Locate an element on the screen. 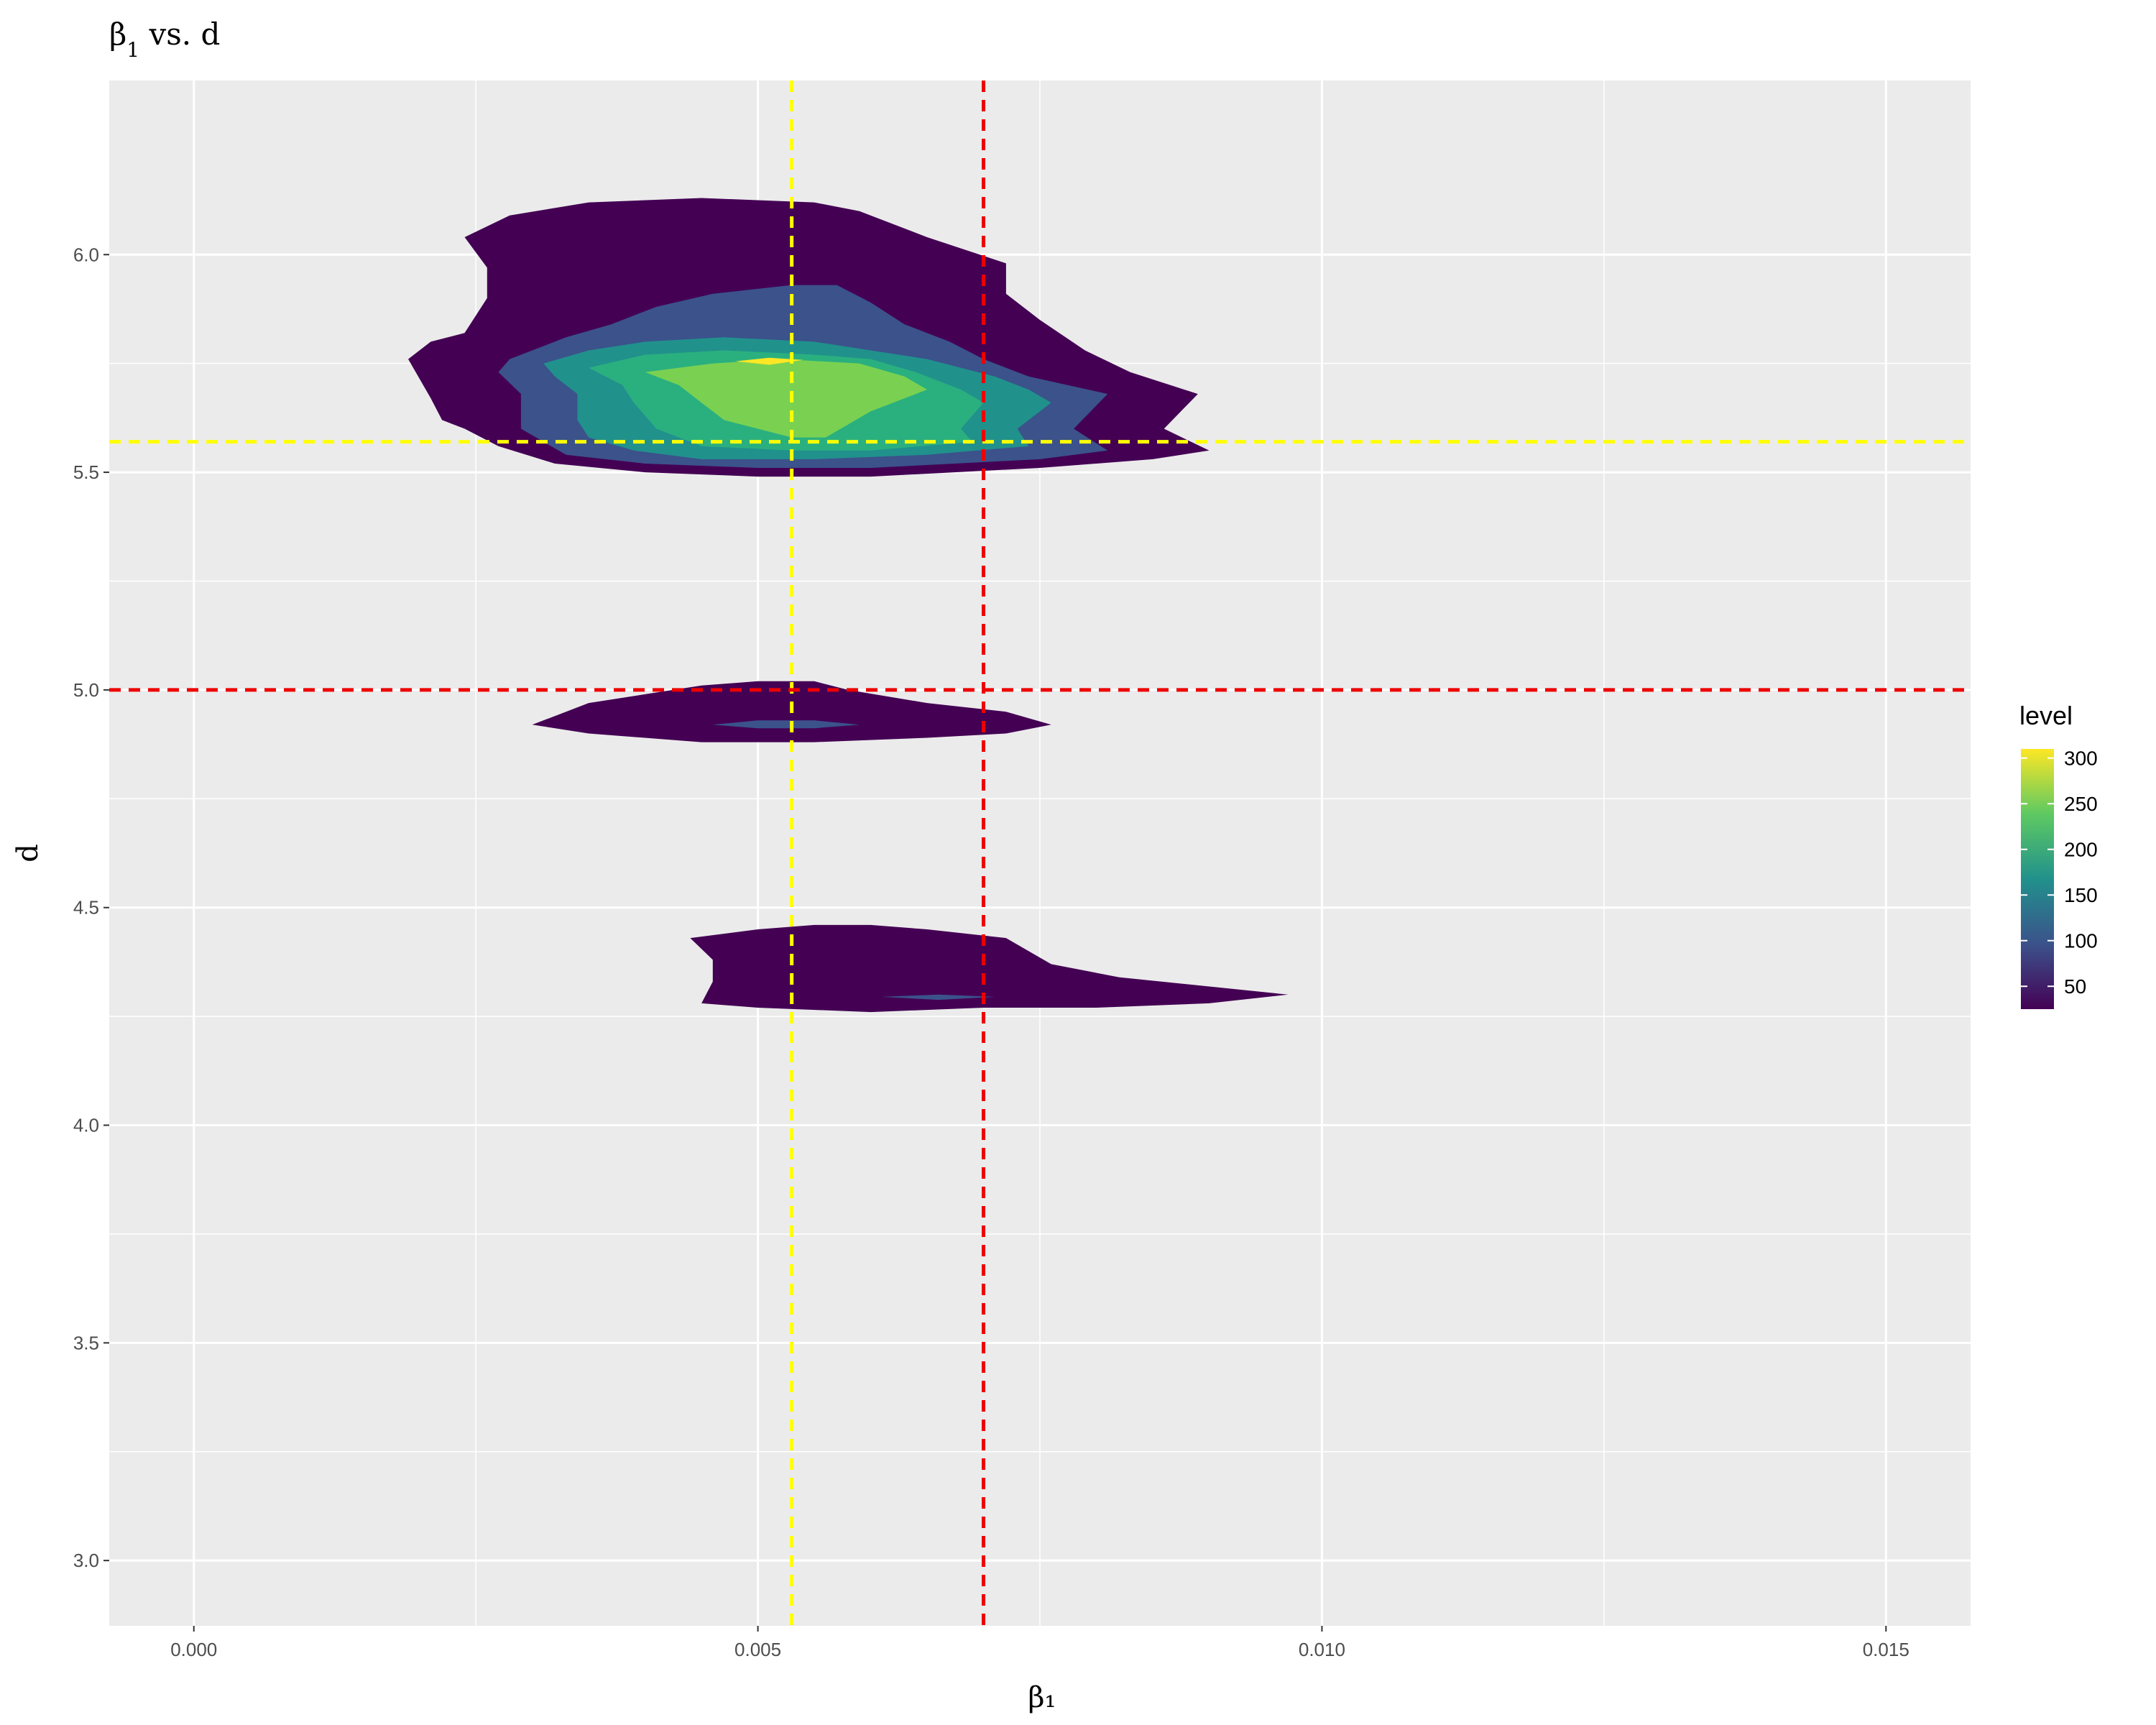 This screenshot has width=2156, height=1725. legend-tick-label: 100 is located at coordinates (2081, 941).